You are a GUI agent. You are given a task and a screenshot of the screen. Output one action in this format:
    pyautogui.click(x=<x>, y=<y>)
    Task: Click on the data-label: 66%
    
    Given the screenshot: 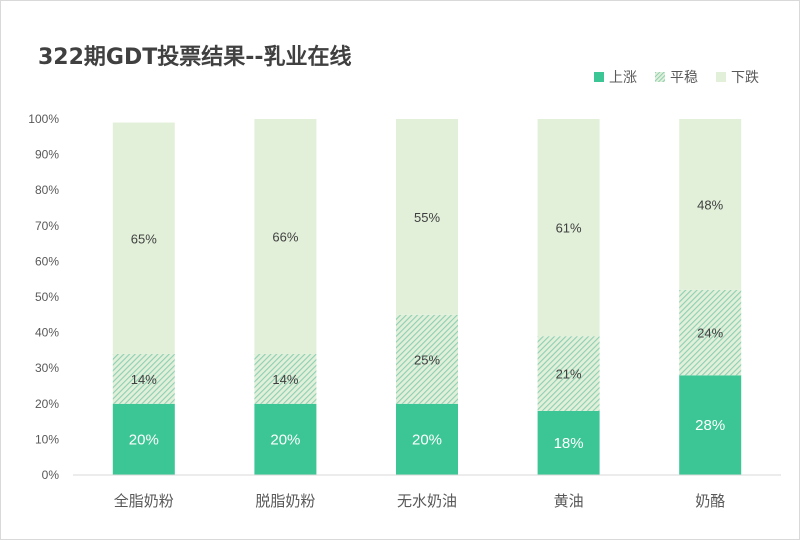 What is the action you would take?
    pyautogui.click(x=285, y=236)
    